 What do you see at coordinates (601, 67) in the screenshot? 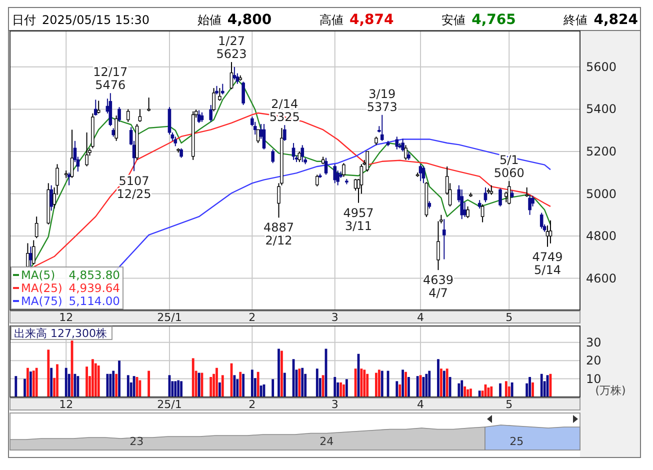
I see `y-tick-label: 5600` at bounding box center [601, 67].